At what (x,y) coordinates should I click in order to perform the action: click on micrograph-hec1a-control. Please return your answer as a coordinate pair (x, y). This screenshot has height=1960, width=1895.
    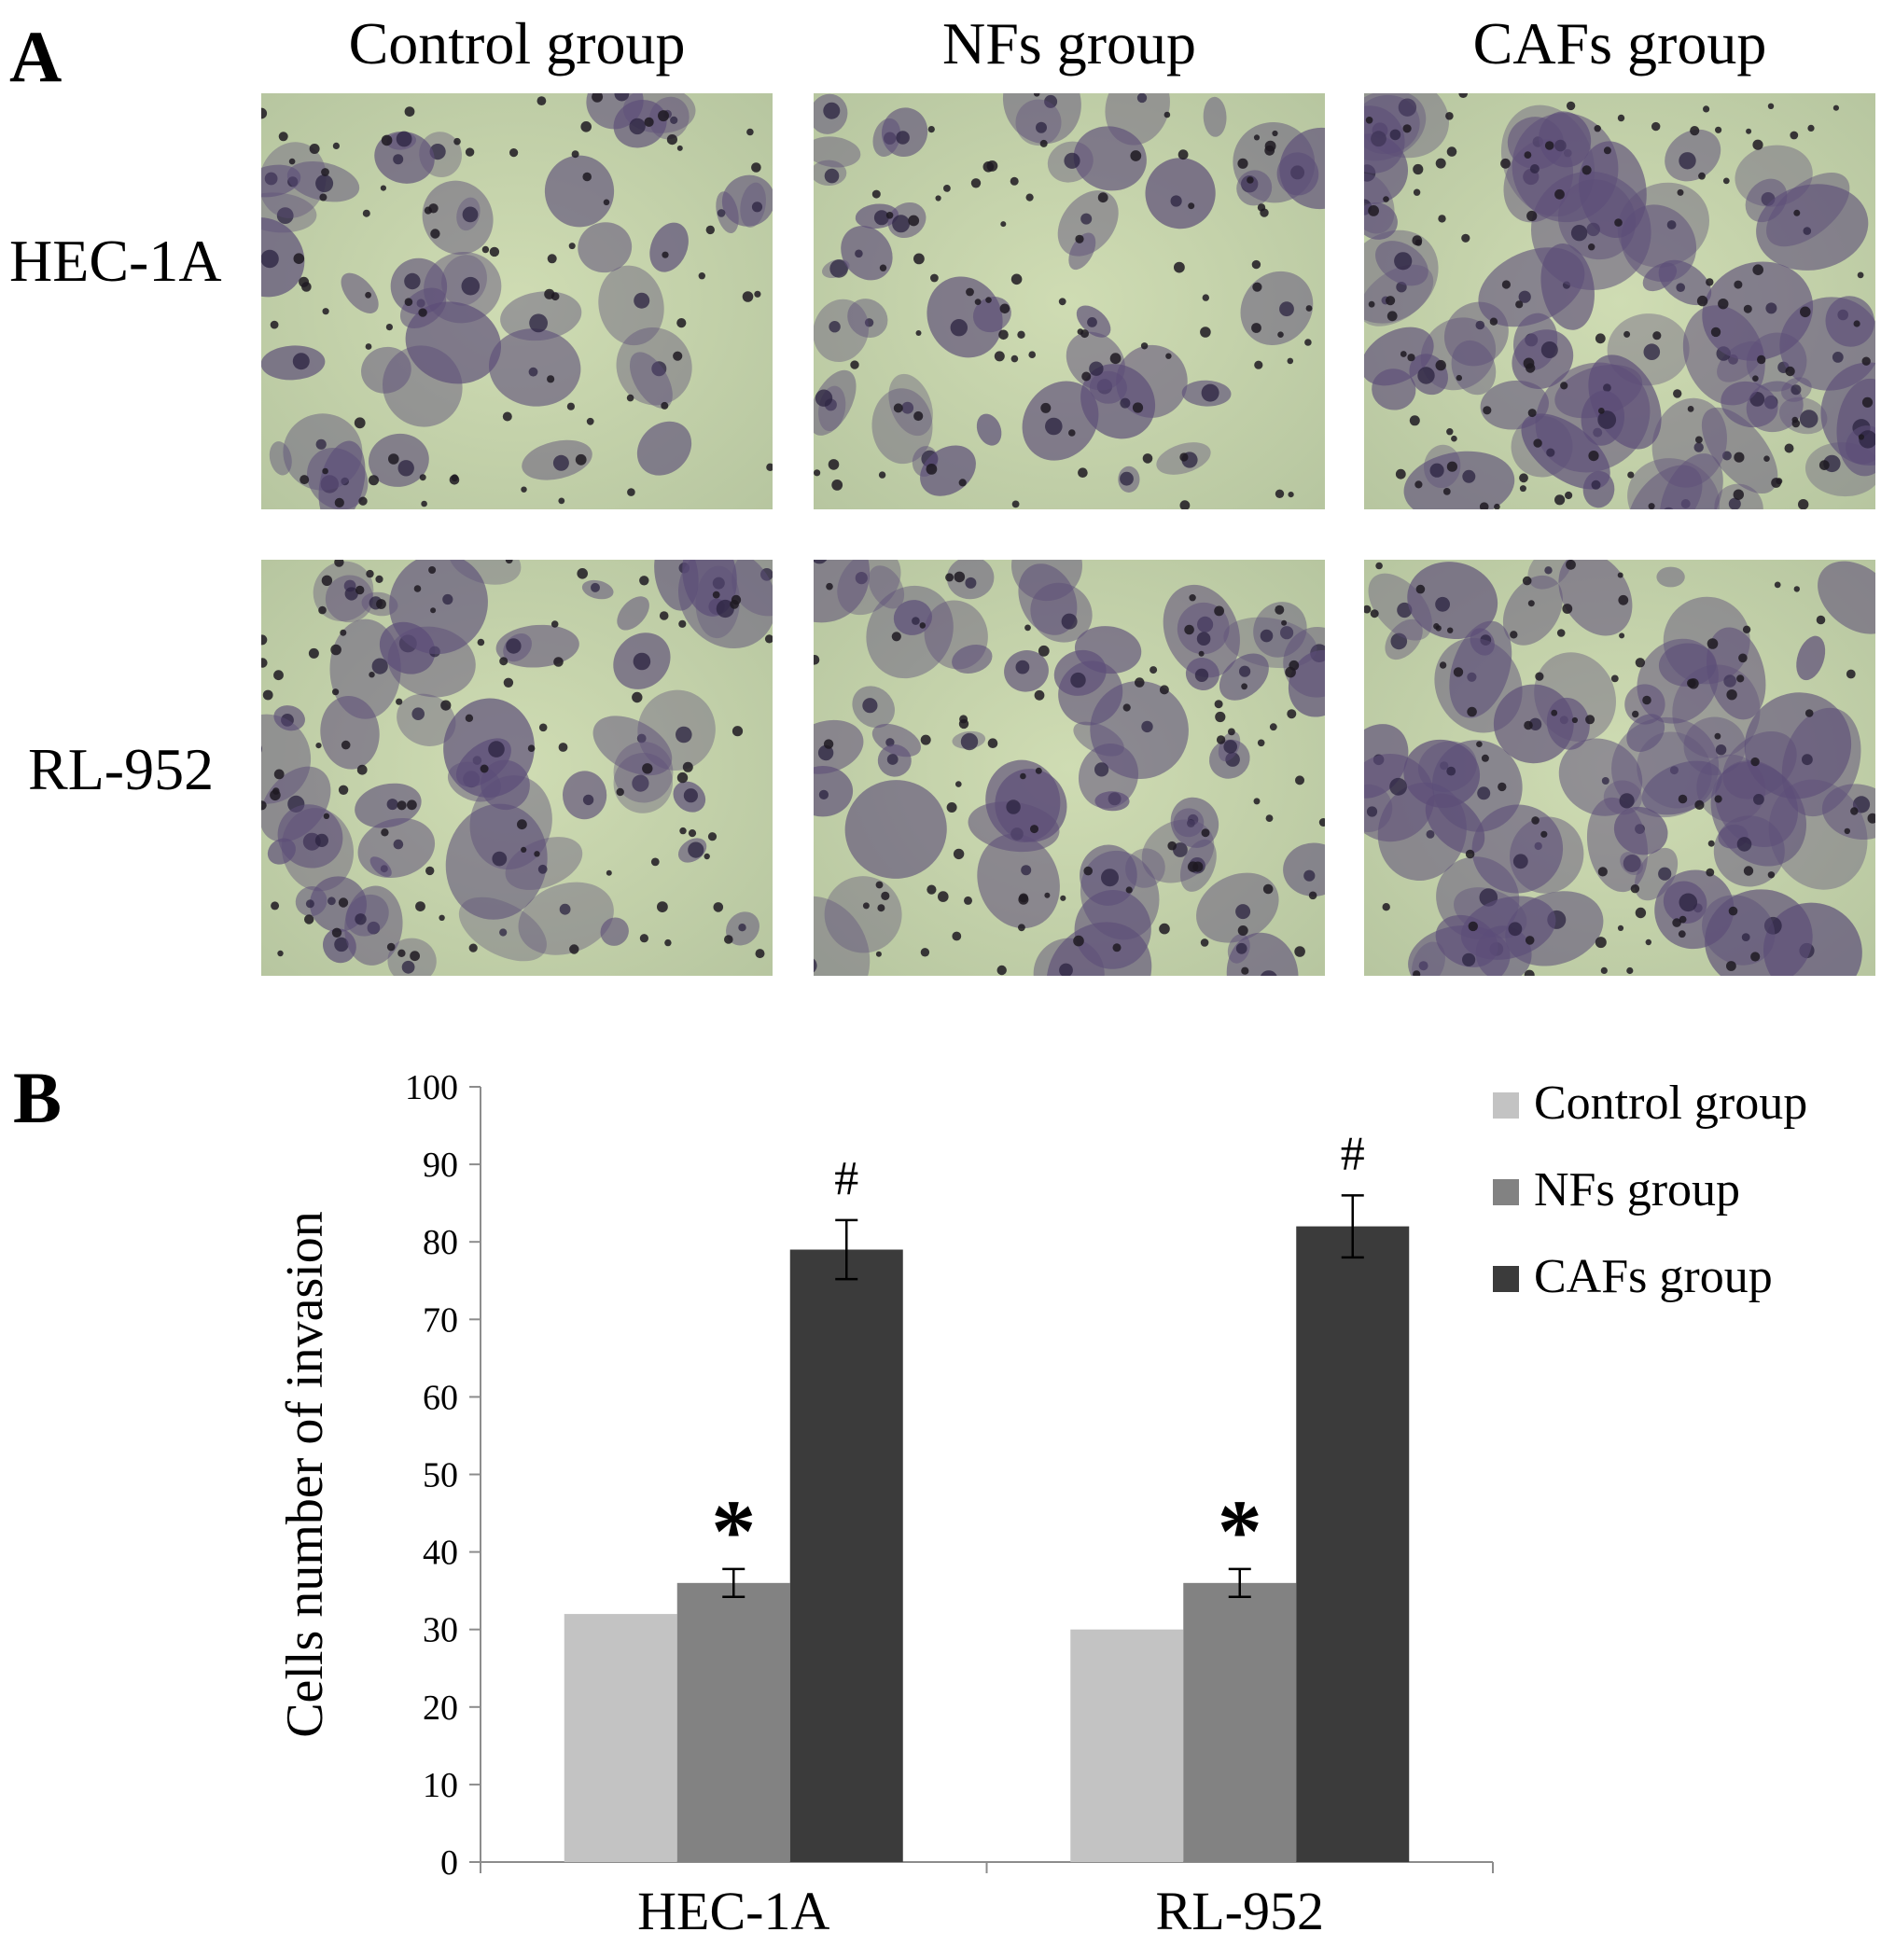
    Looking at the image, I should click on (517, 301).